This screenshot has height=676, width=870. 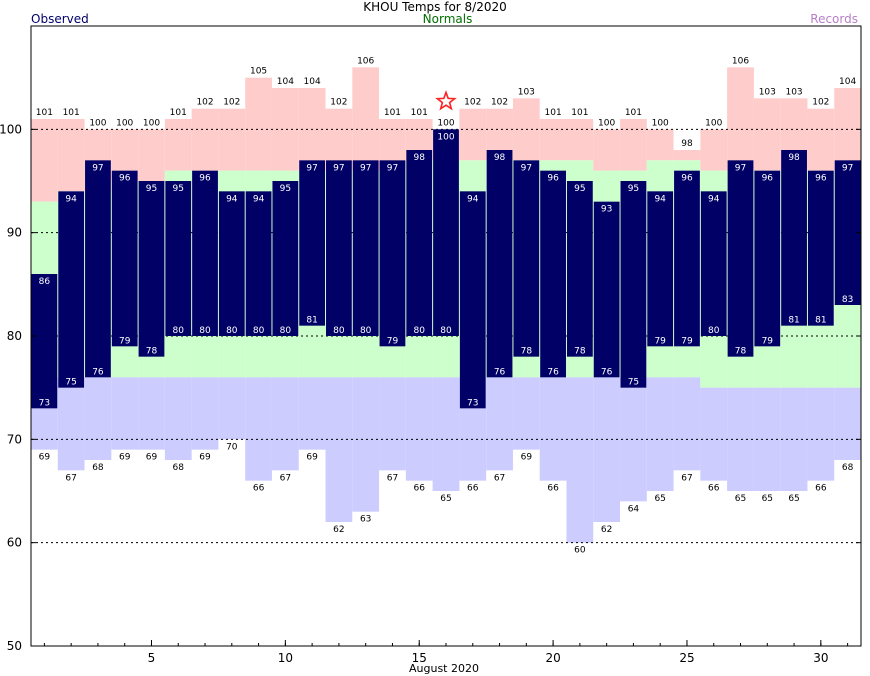 I want to click on record-low-label: 68, so click(x=848, y=468).